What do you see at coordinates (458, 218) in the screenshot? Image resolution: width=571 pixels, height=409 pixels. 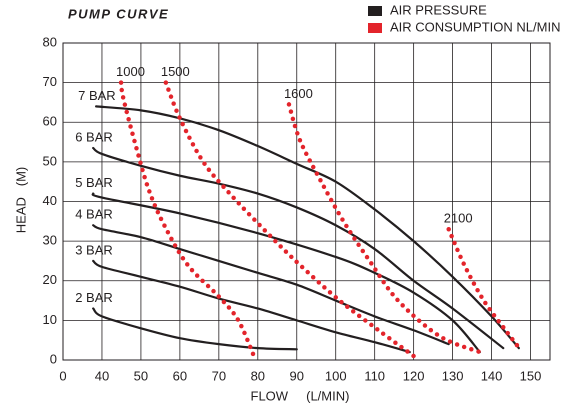 I see `series-label: 2100` at bounding box center [458, 218].